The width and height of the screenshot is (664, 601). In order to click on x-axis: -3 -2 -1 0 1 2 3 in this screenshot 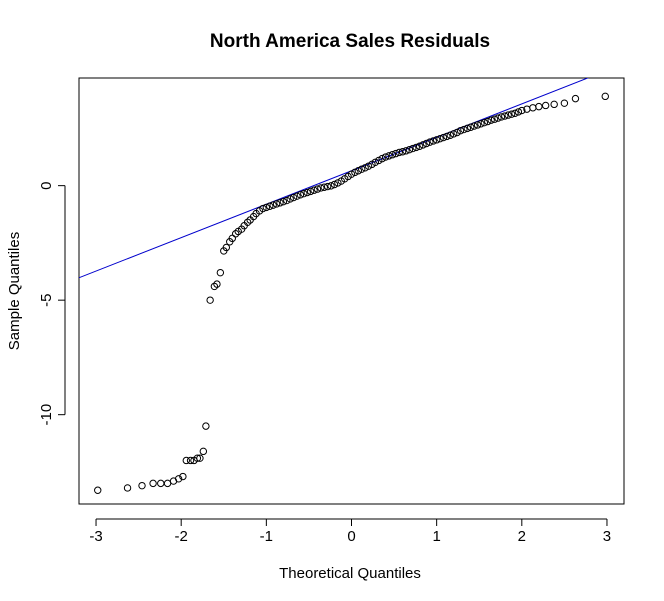, I will do `click(350, 531)`.